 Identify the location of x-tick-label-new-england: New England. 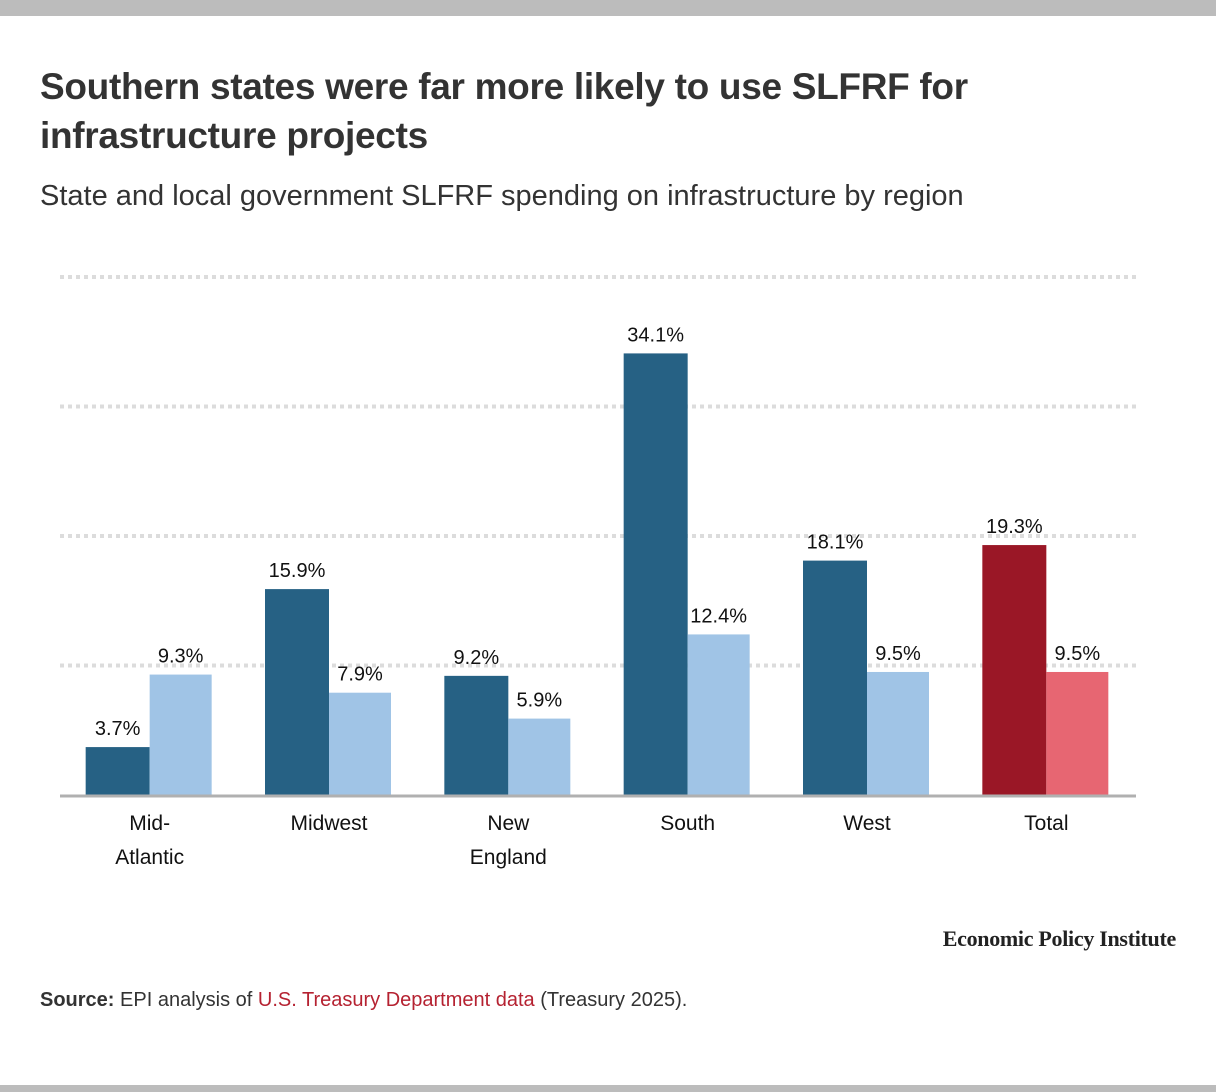
(508, 840).